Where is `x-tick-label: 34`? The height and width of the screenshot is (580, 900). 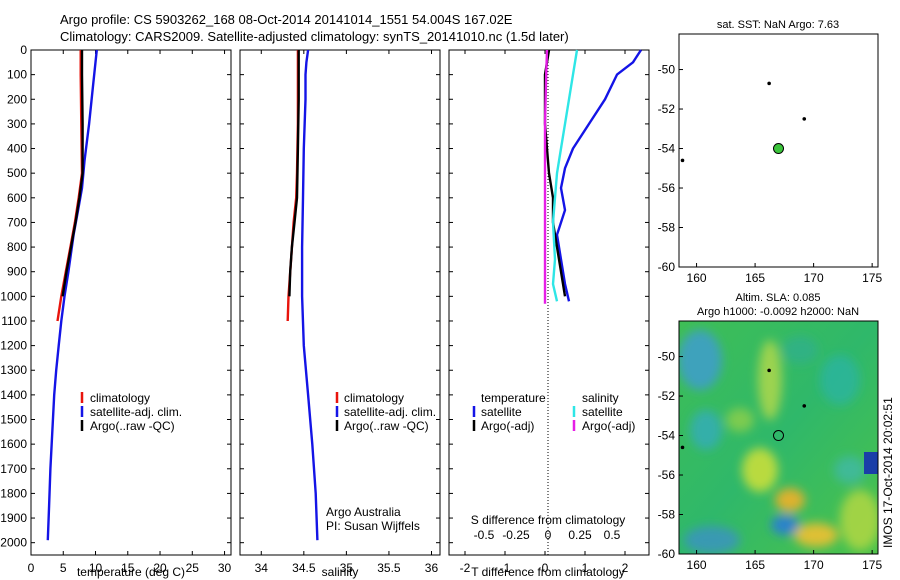
x-tick-label: 34 is located at coordinates (262, 568).